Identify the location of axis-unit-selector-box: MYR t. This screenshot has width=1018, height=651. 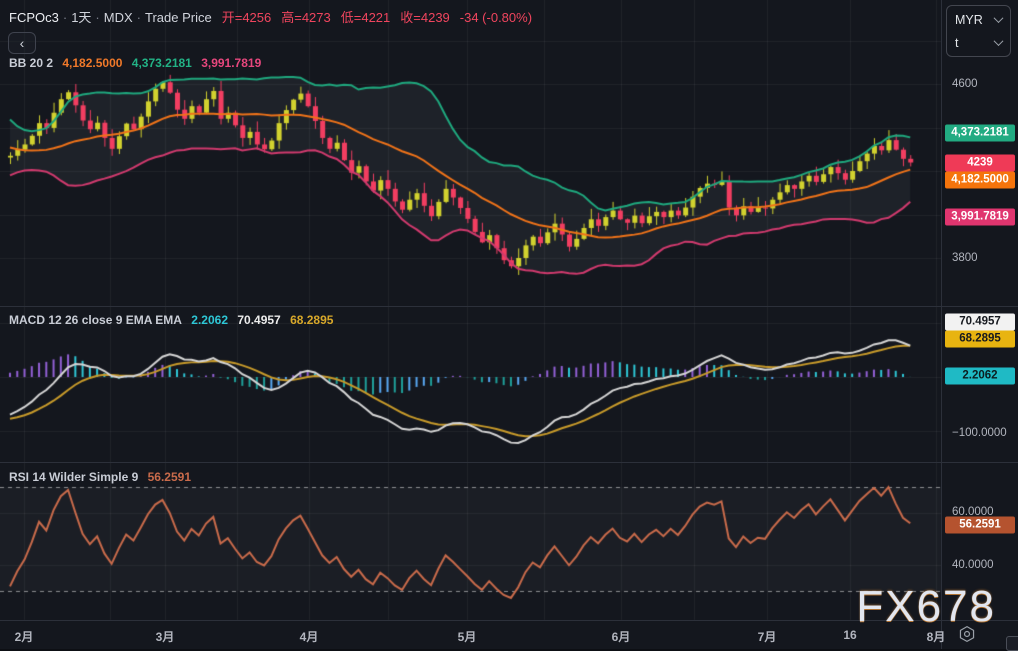
(978, 31).